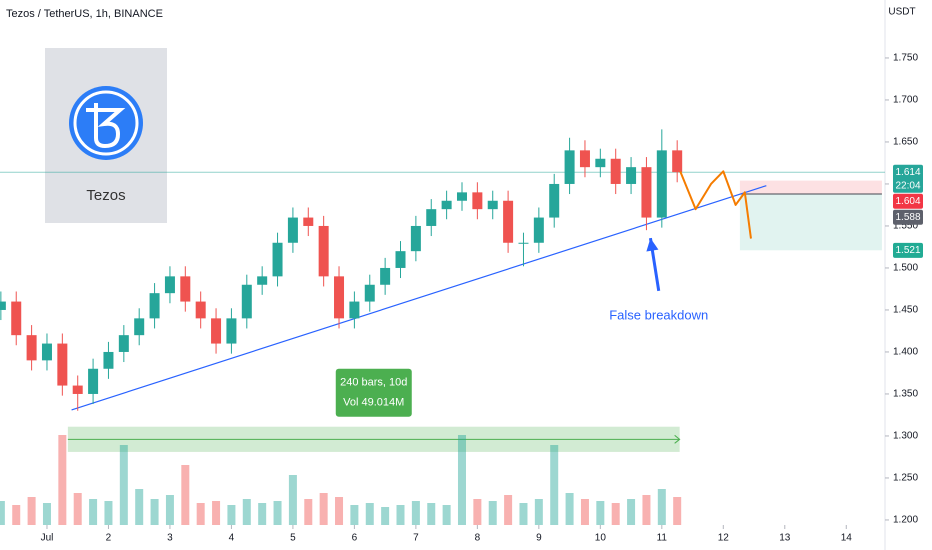  What do you see at coordinates (901, 12) in the screenshot?
I see `currency: USDT` at bounding box center [901, 12].